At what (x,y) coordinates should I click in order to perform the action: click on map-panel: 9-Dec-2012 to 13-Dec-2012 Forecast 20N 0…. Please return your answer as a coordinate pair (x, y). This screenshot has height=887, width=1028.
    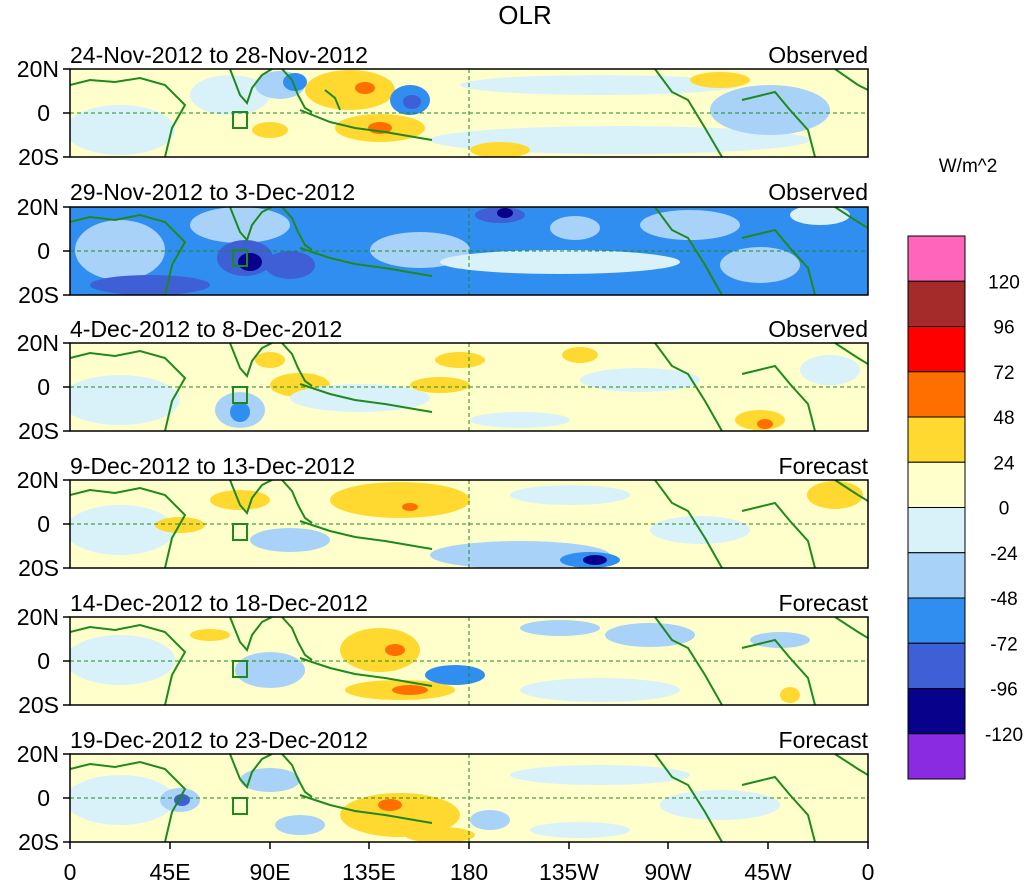
    Looking at the image, I should click on (443, 517).